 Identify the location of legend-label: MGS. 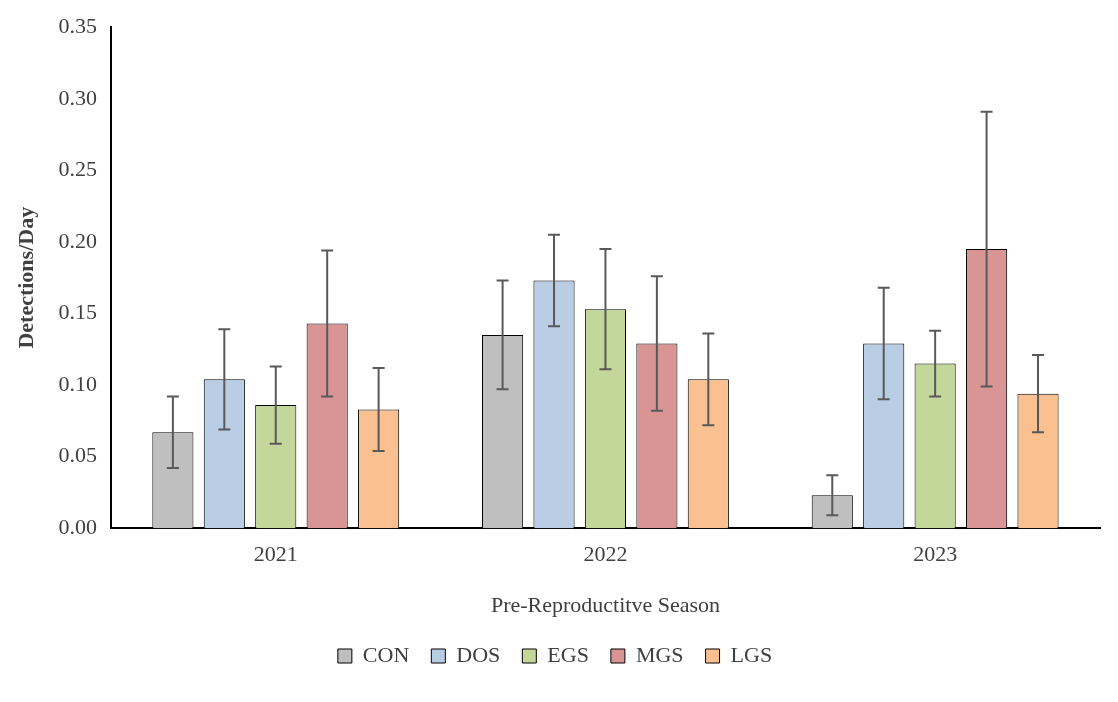
(659, 654).